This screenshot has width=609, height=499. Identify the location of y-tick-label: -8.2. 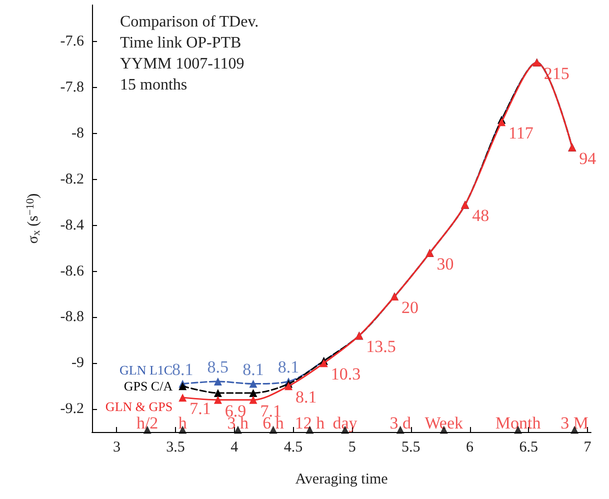
(72, 179).